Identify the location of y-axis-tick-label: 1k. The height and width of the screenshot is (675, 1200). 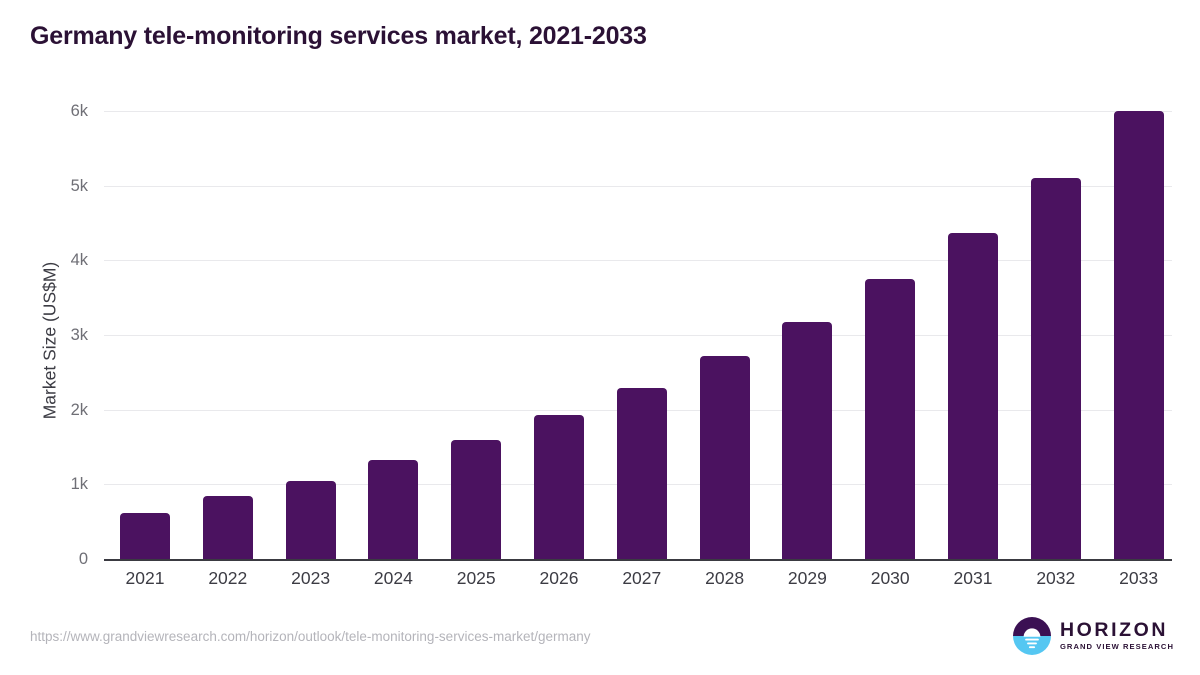
(79, 484).